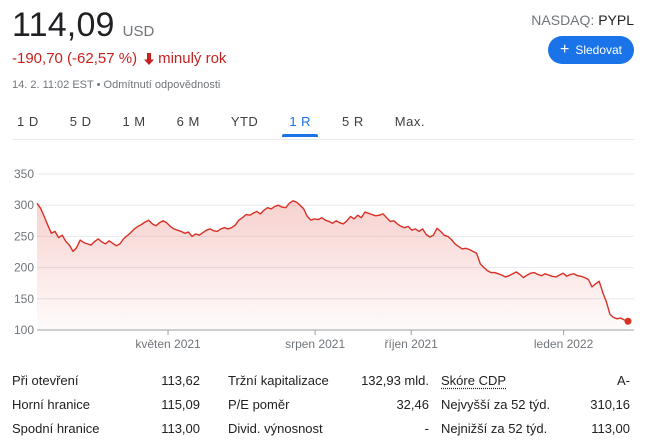  I want to click on y-tick-label: 150, so click(24, 299).